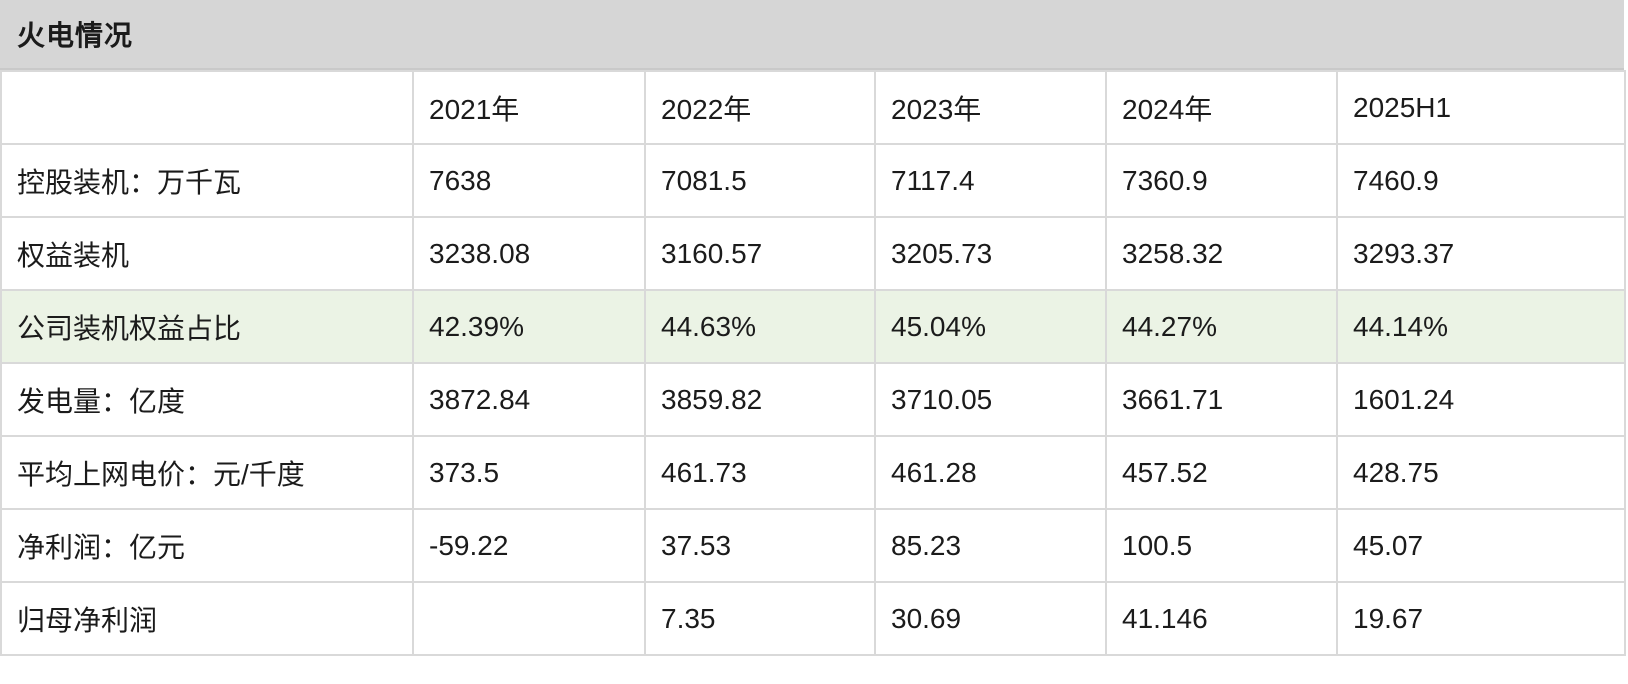 Image resolution: width=1628 pixels, height=684 pixels. Describe the element at coordinates (1481, 545) in the screenshot. I see `value-cell: 45.07` at that location.